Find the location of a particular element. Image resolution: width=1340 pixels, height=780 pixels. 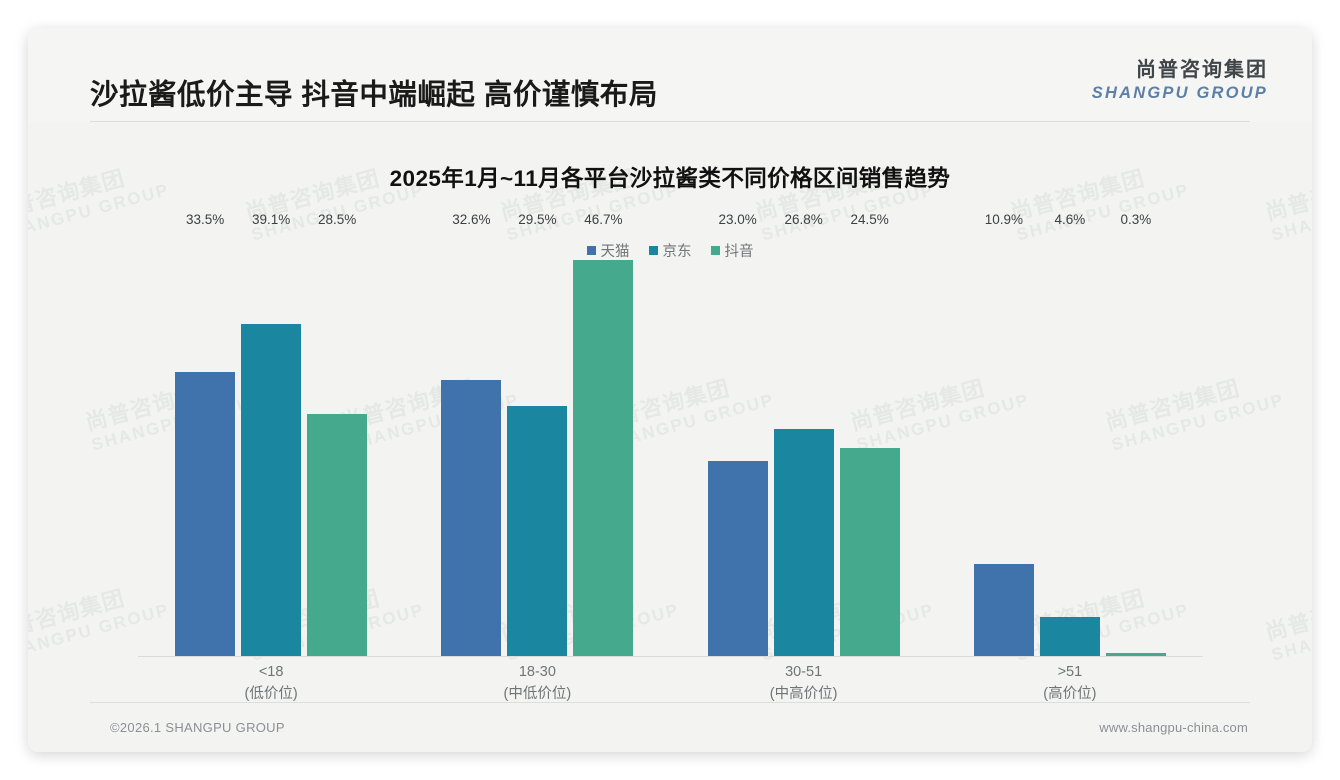

brand-logo: 尚普咨询集团 SHANGPU GROUP is located at coordinates (1180, 81).